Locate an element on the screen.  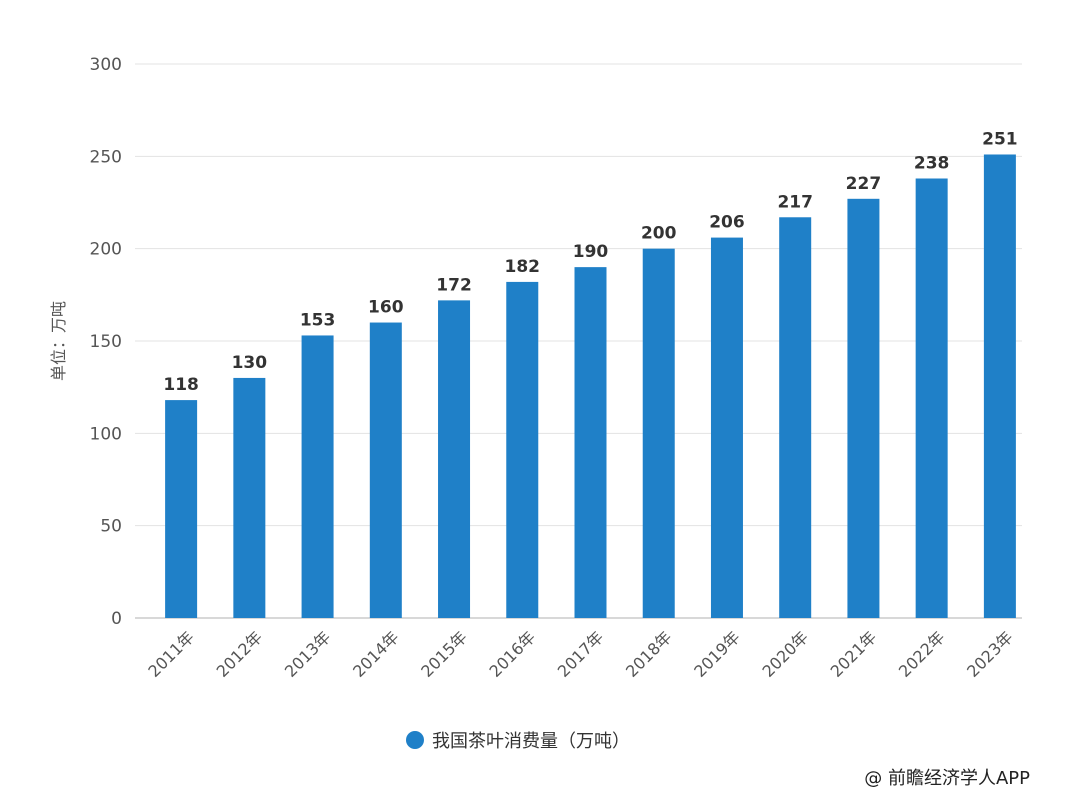
bar-value-label: 251 is located at coordinates (1000, 139).